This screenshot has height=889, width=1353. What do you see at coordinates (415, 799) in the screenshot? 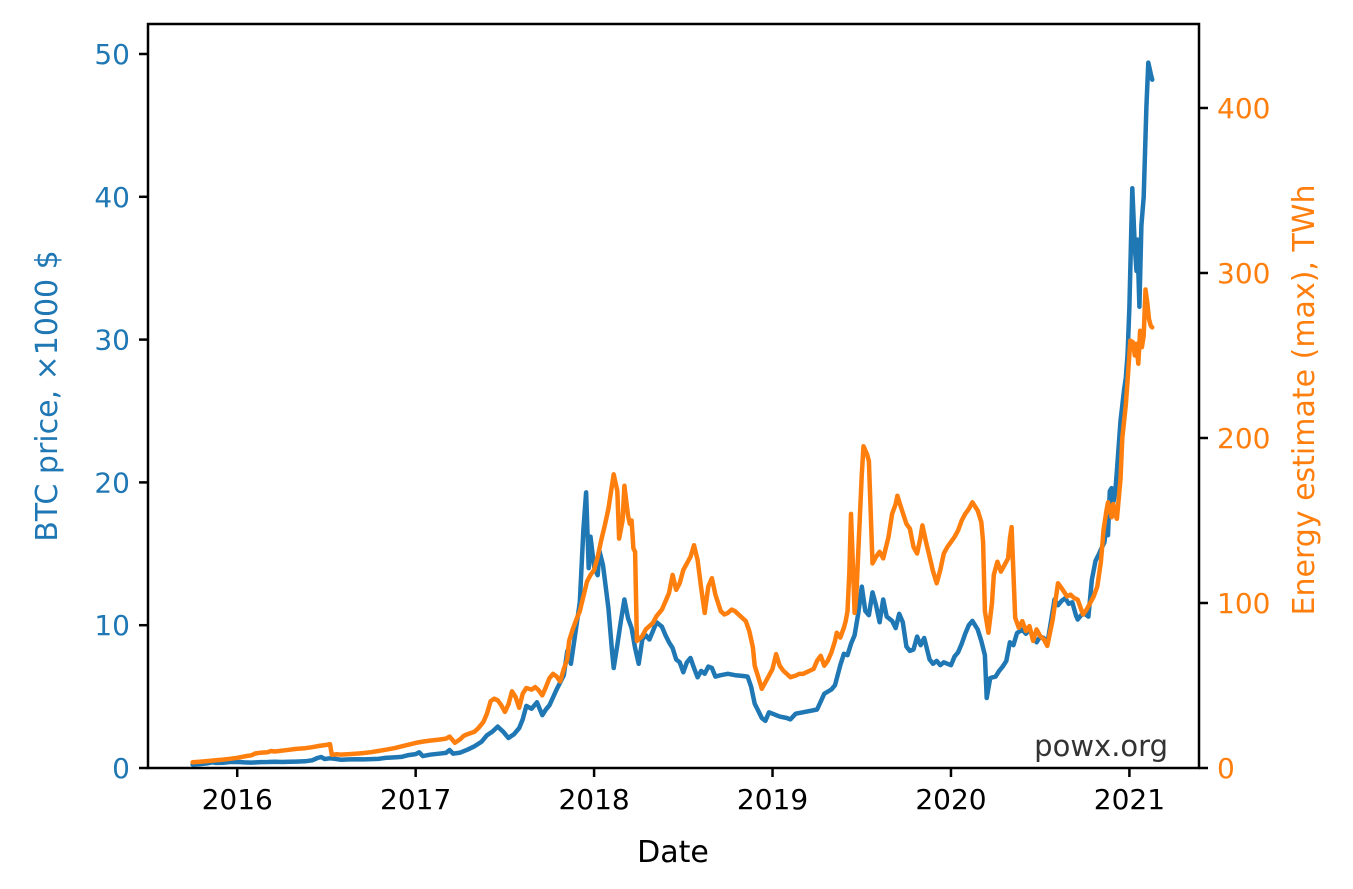
I see `x-tick-label: 2017` at bounding box center [415, 799].